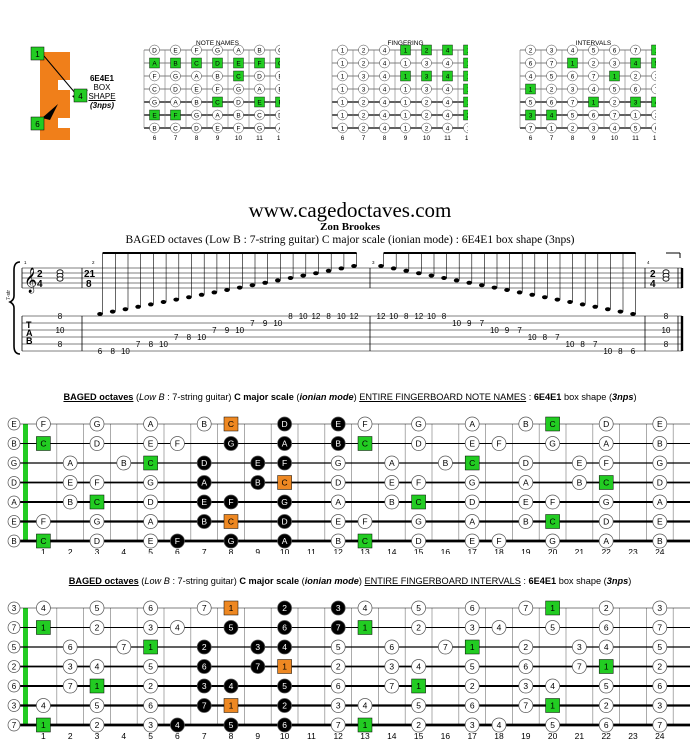 The width and height of the screenshot is (700, 746). Describe the element at coordinates (659, 706) in the screenshot. I see `note-label: 3` at that location.